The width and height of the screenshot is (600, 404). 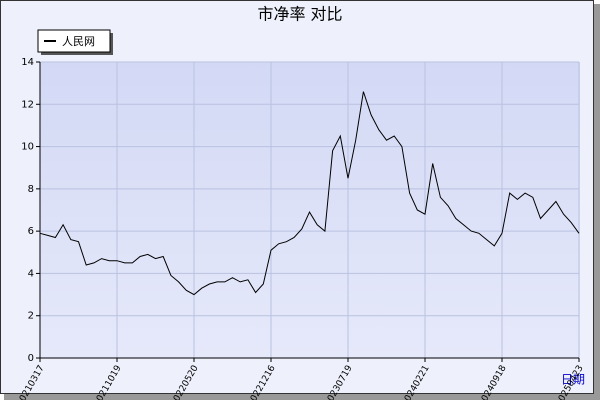 I want to click on y-tick-label: 6, so click(x=31, y=231).